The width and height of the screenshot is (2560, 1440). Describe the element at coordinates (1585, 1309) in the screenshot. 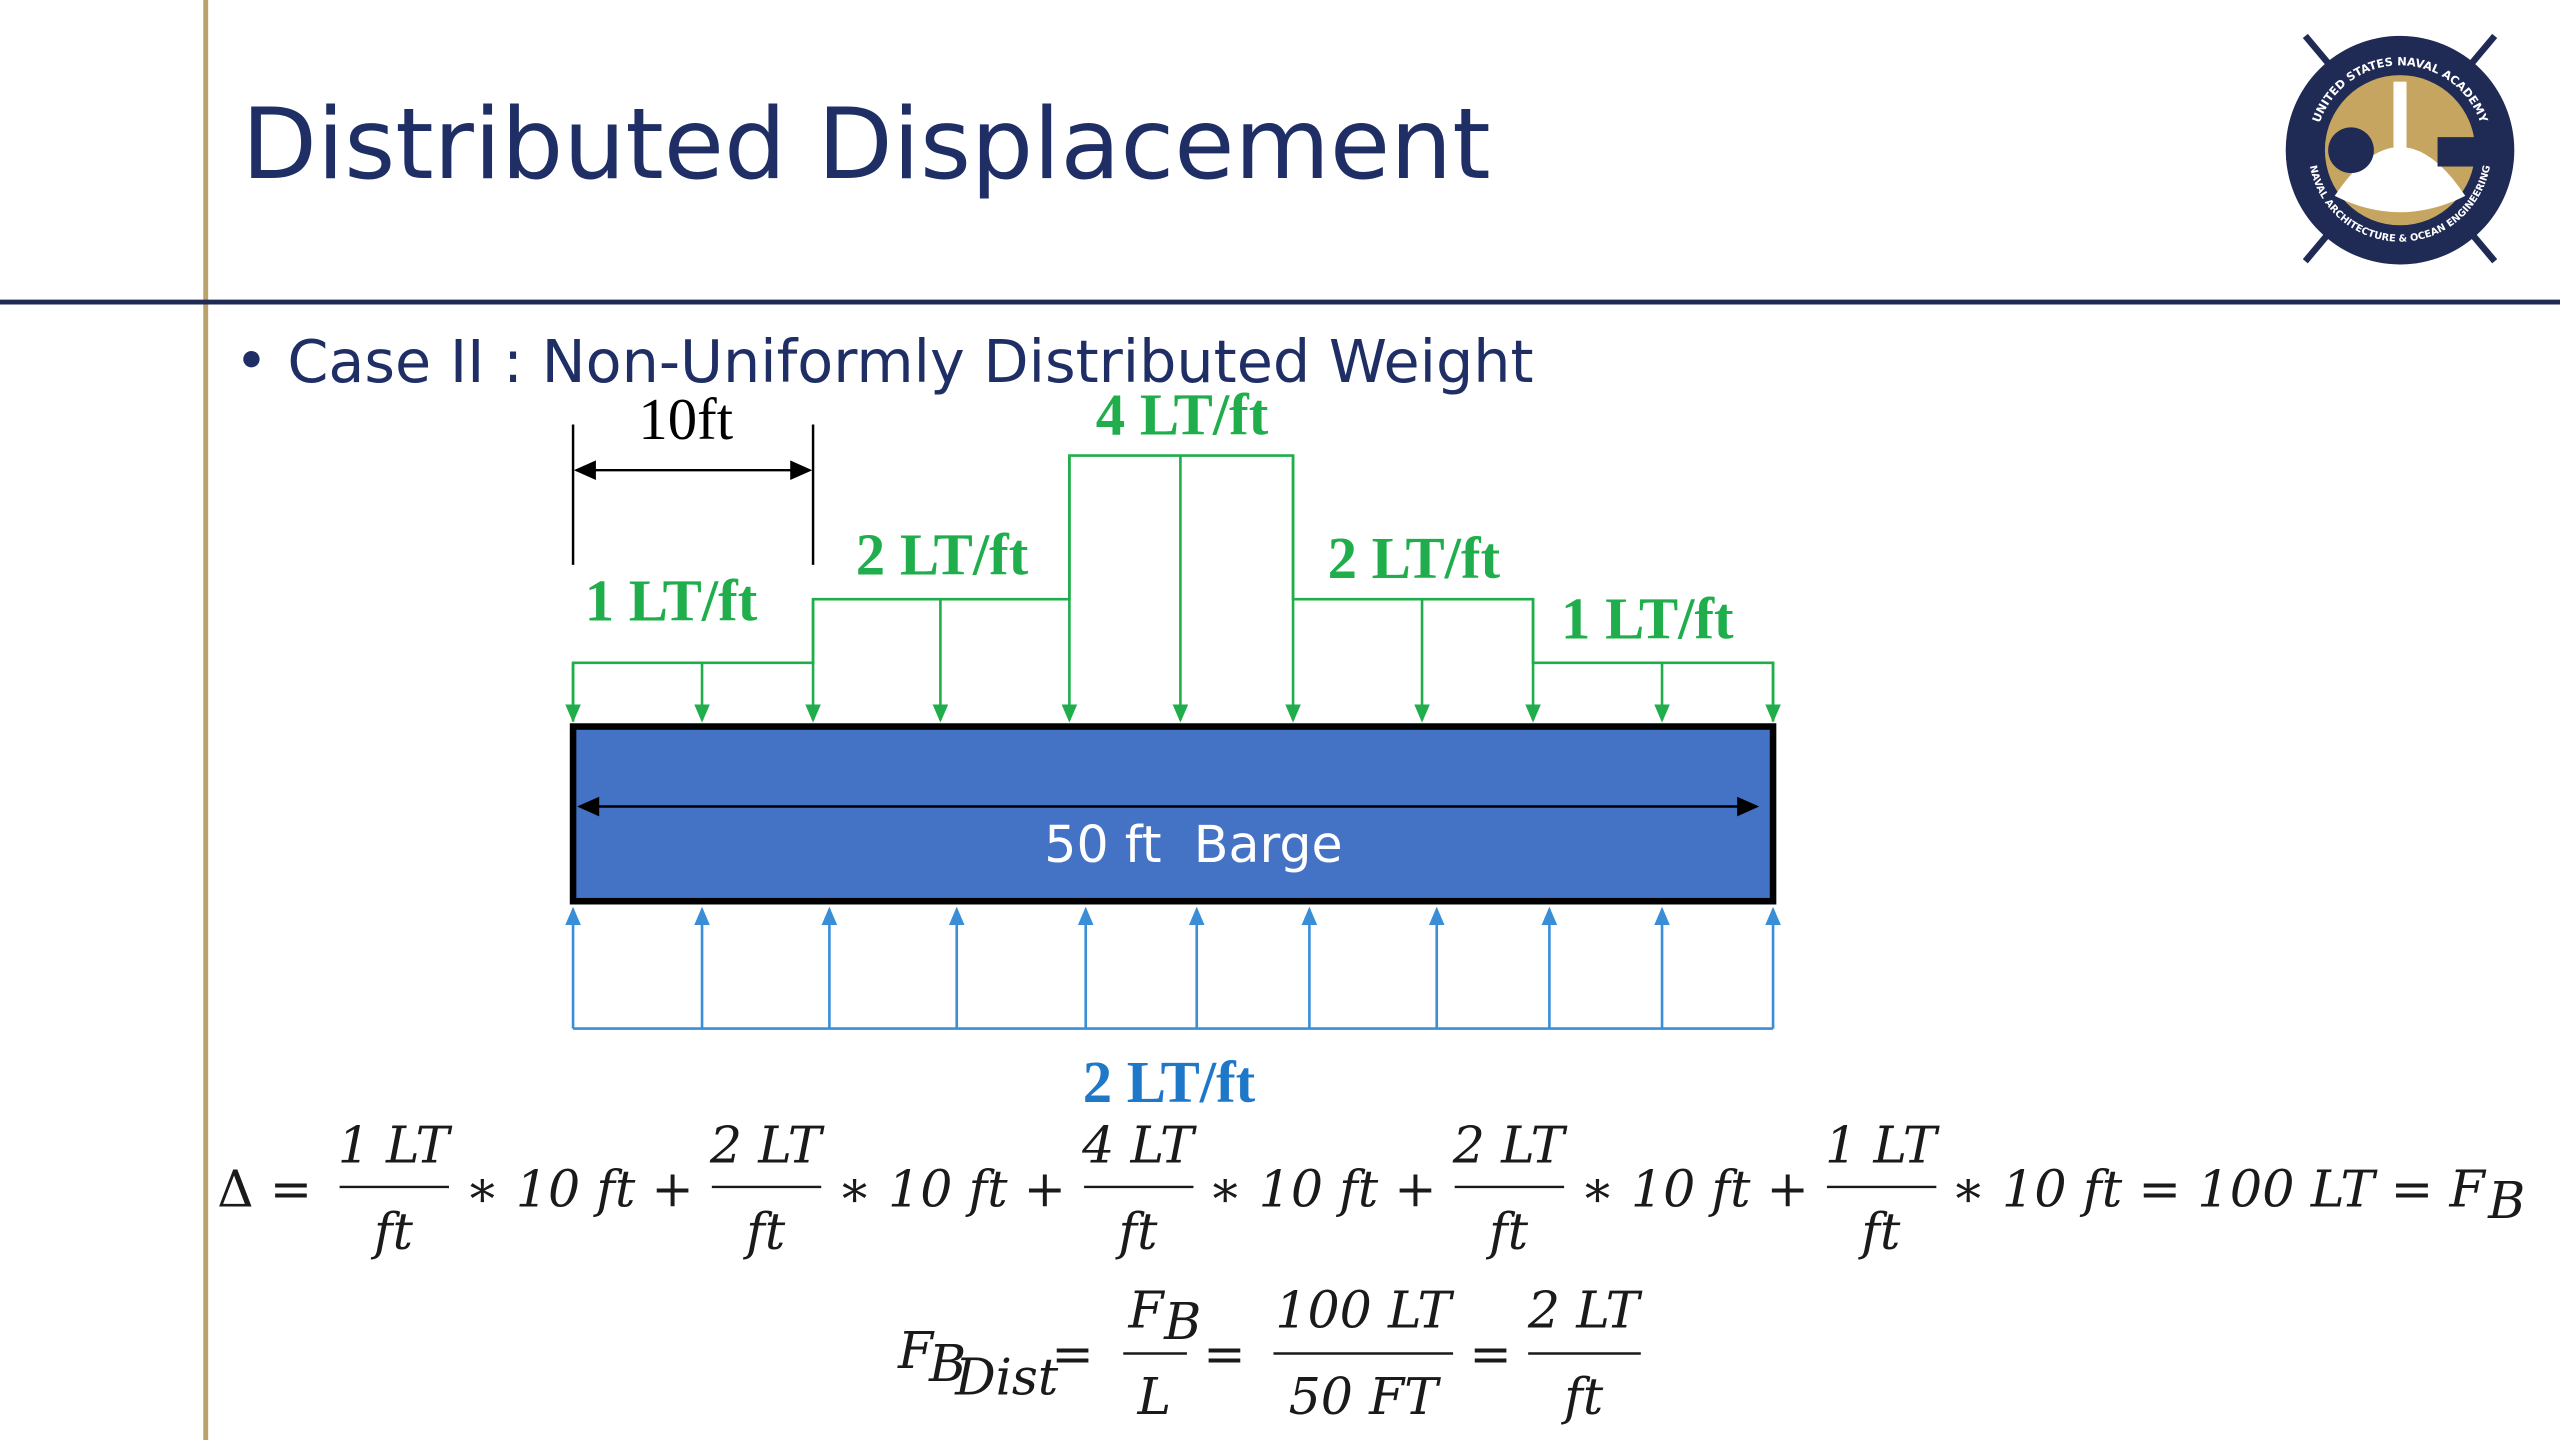

I see `eq2-num: 2 LT` at that location.